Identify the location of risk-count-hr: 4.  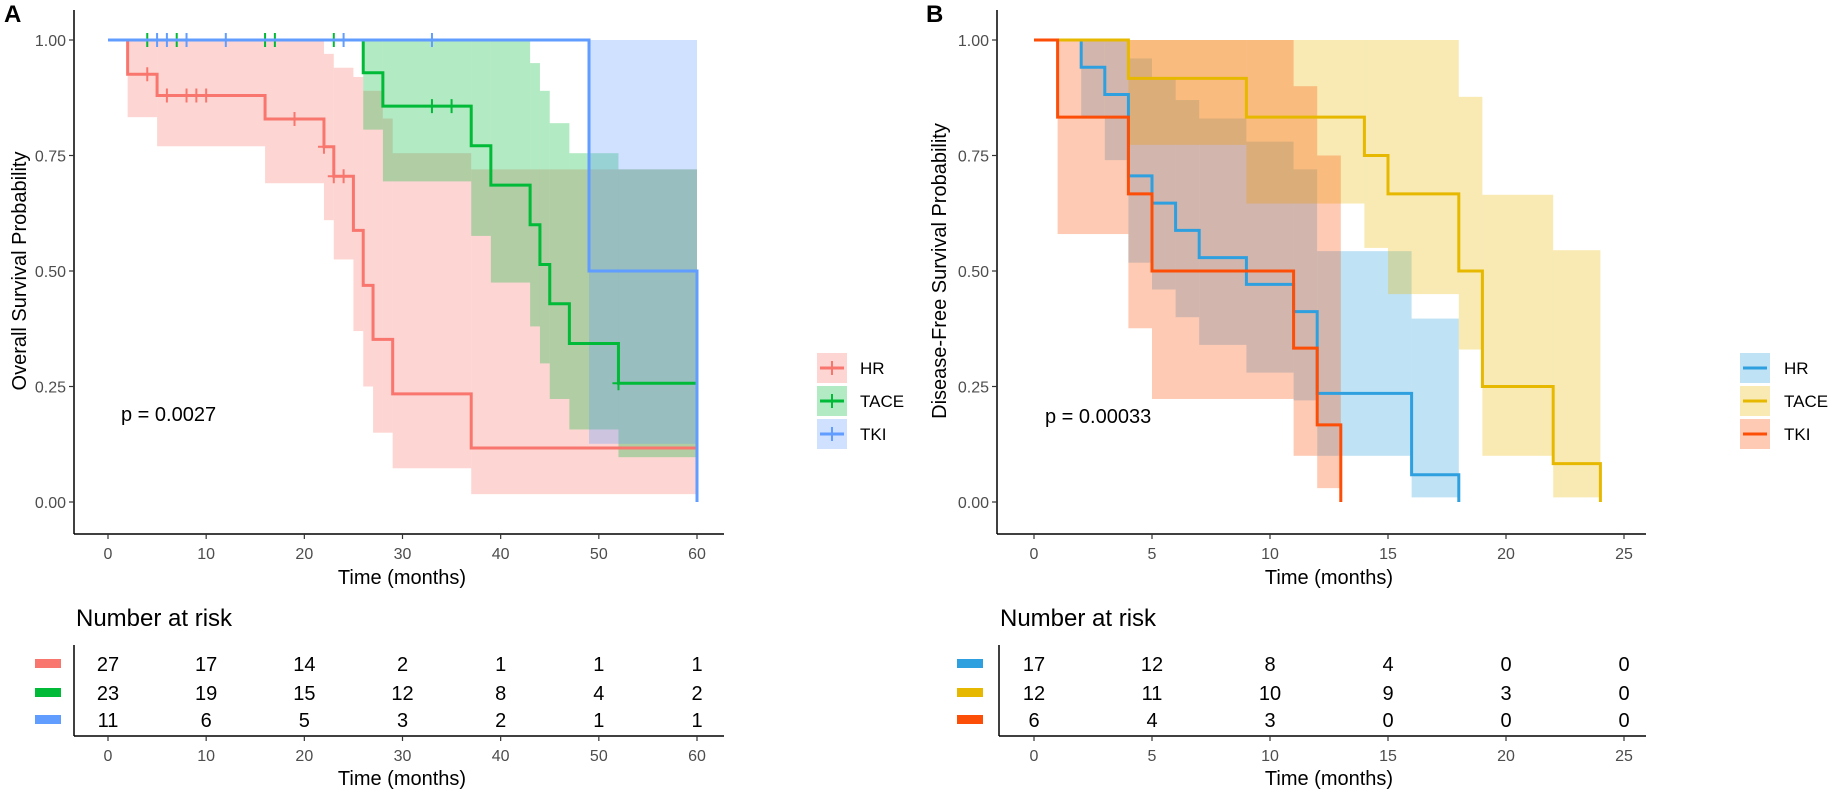
(1387, 665).